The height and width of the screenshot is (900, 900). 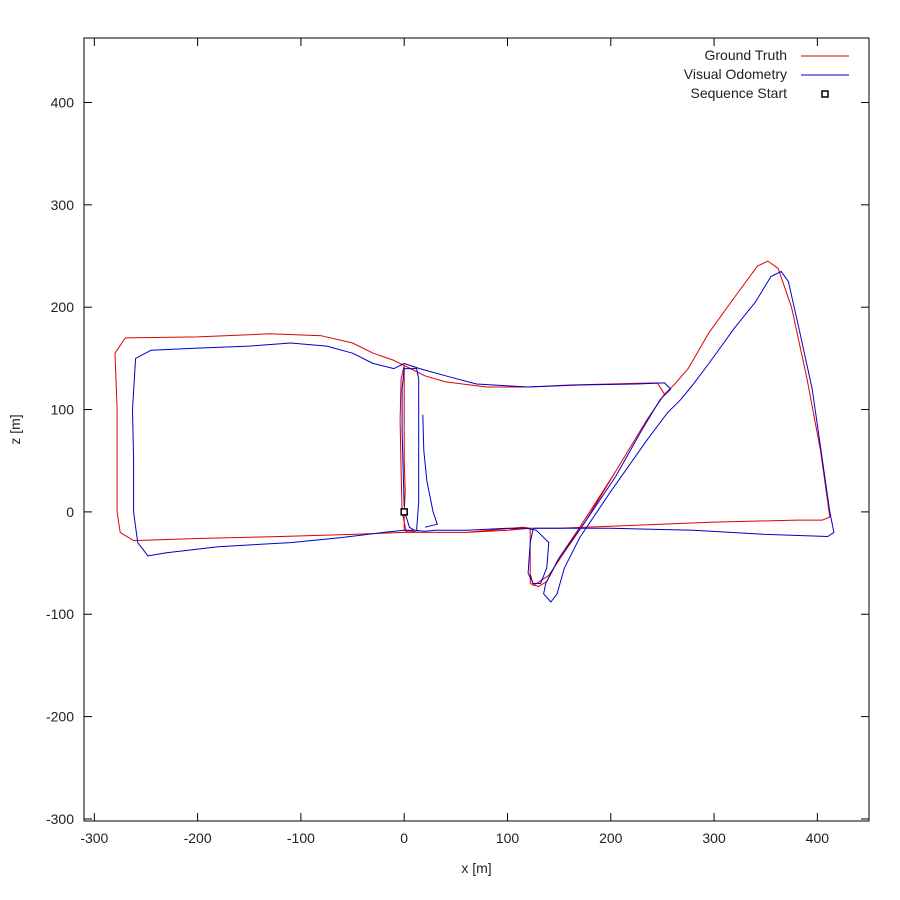 I want to click on y-tick-label: 100, so click(x=63, y=410).